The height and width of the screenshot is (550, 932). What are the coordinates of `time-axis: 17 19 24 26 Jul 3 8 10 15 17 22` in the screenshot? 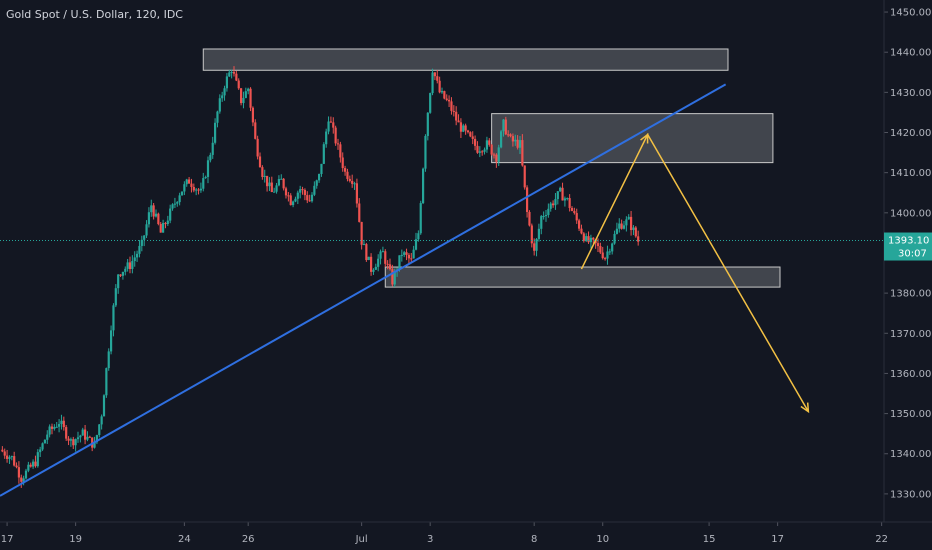 It's located at (444, 533).